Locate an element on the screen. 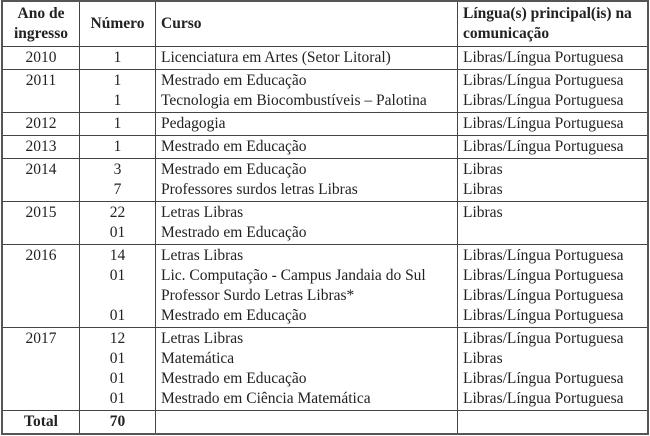 This screenshot has height=436, width=650. numero-line: 14 is located at coordinates (117, 255).